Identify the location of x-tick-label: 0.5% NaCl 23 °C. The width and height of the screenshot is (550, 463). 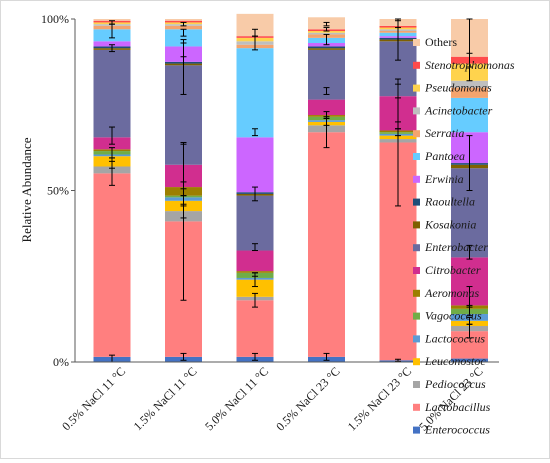
(307, 398).